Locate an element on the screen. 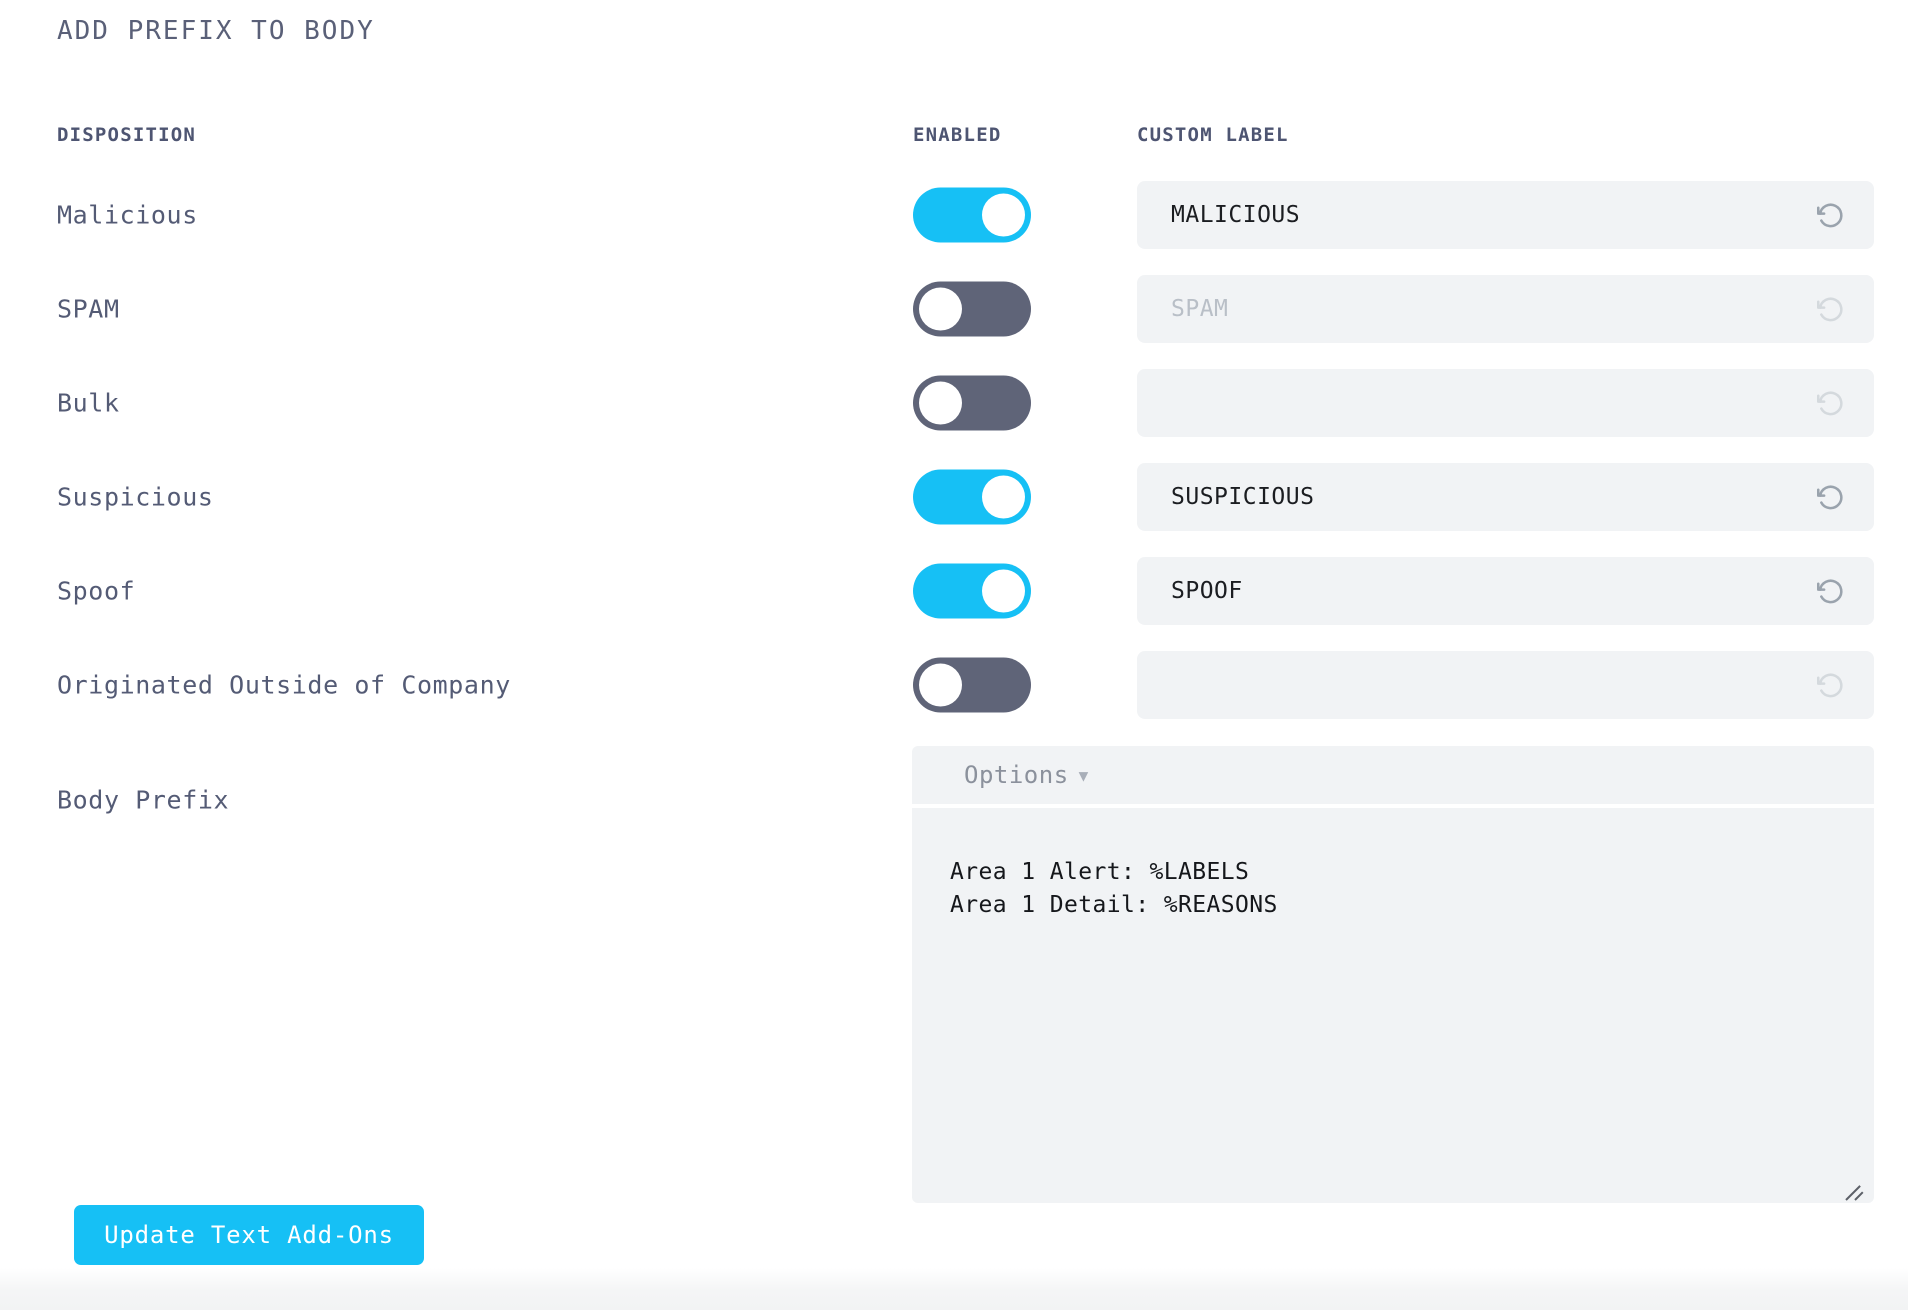 This screenshot has width=1908, height=1310. disposition-label: Spoof is located at coordinates (96, 591).